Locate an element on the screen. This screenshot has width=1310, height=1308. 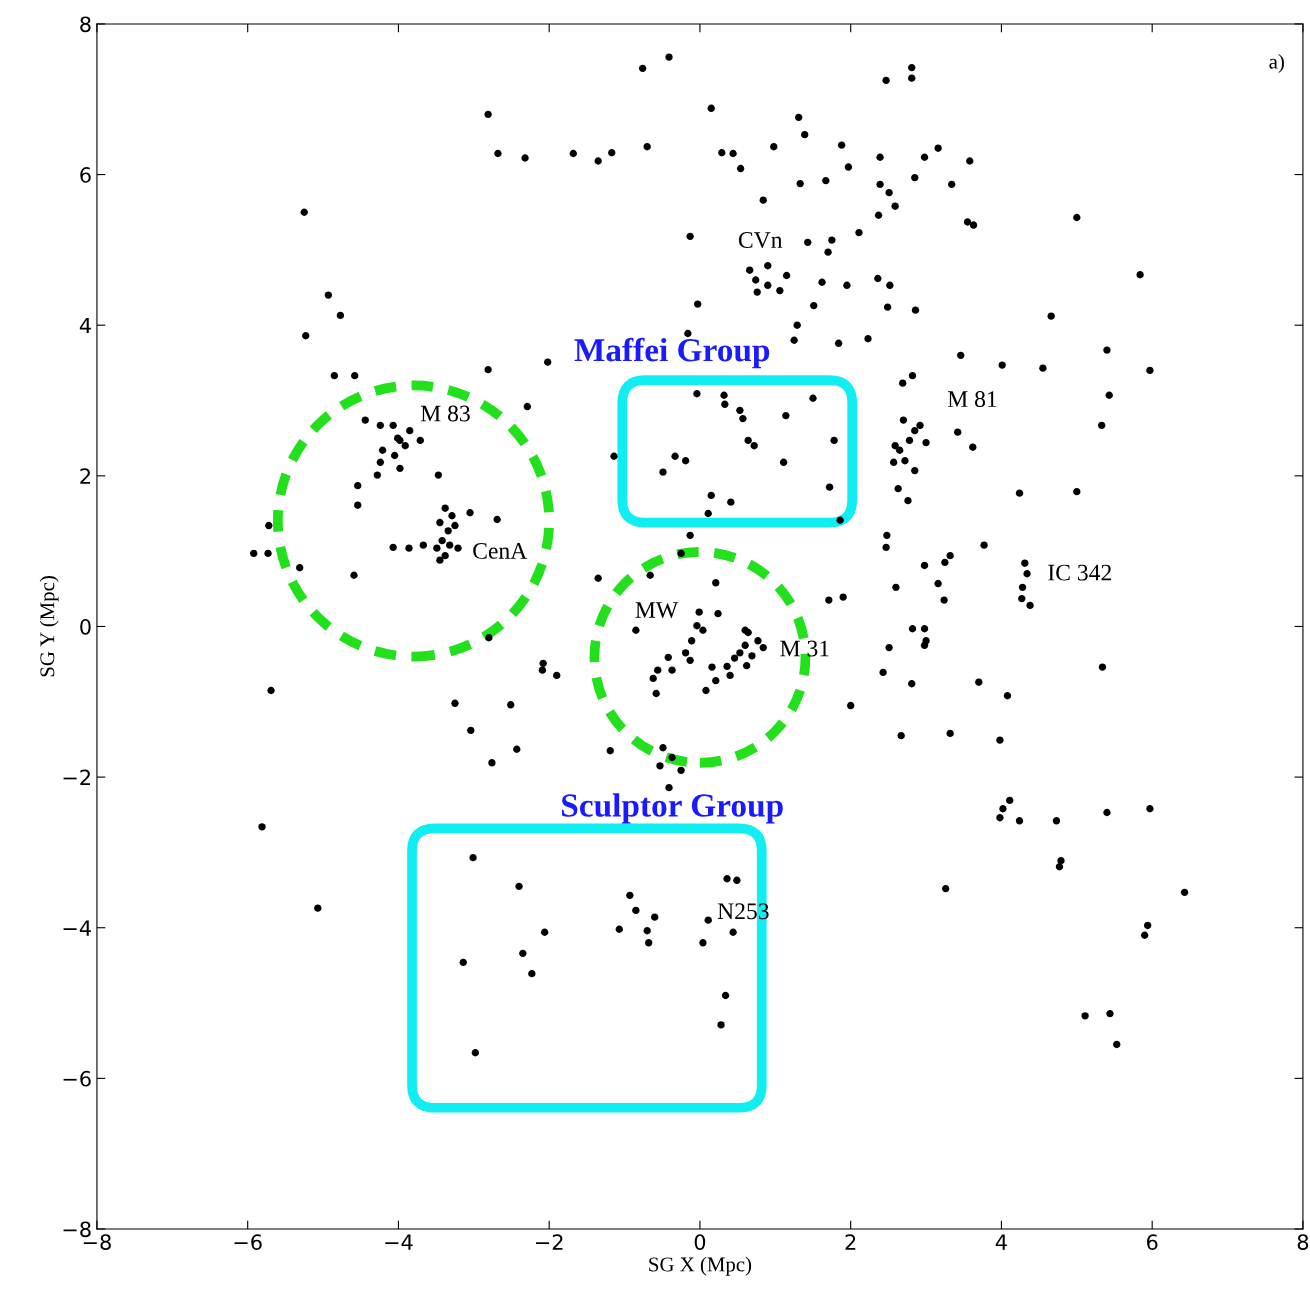
y-tick-label: −4 is located at coordinates (77, 928).